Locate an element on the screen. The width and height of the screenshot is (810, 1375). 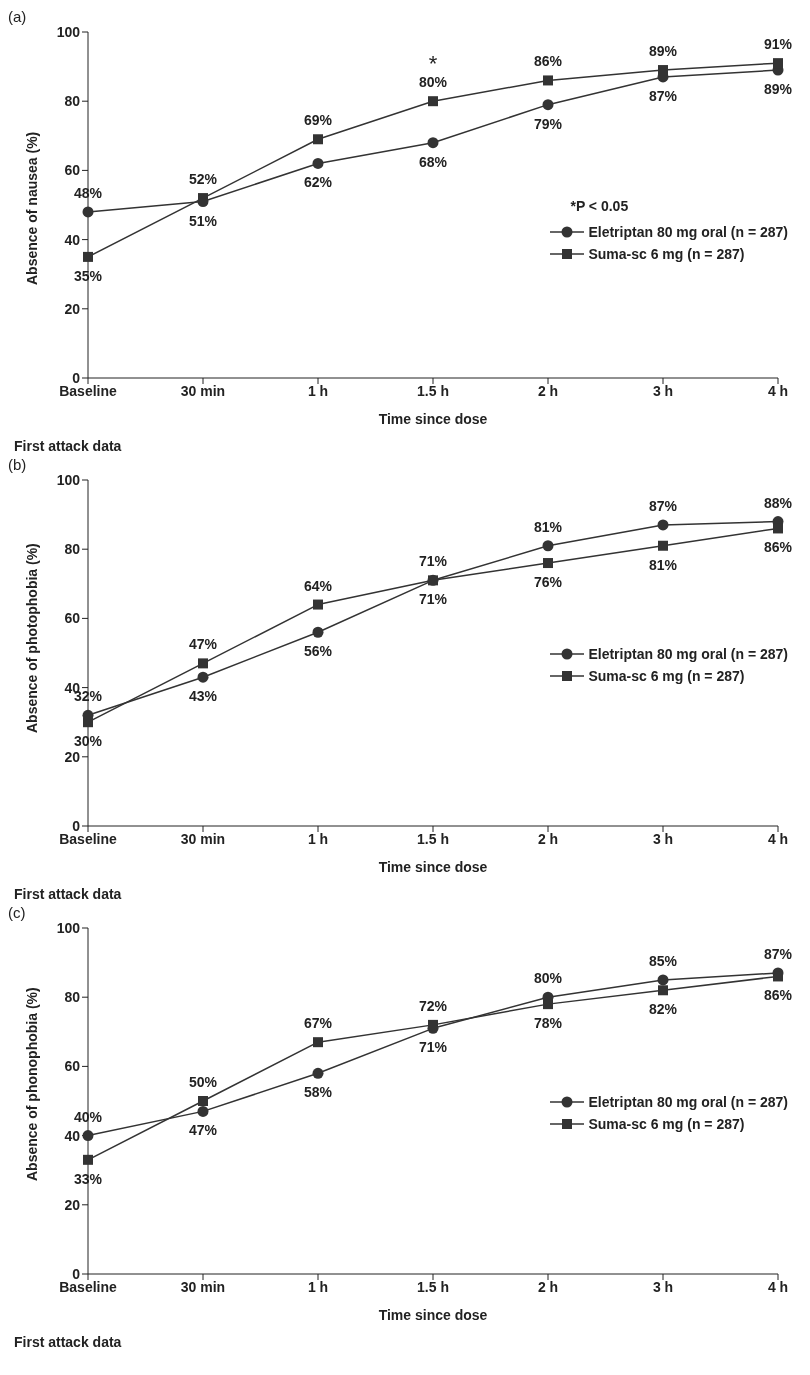
data-label: 69% is located at coordinates (318, 120).